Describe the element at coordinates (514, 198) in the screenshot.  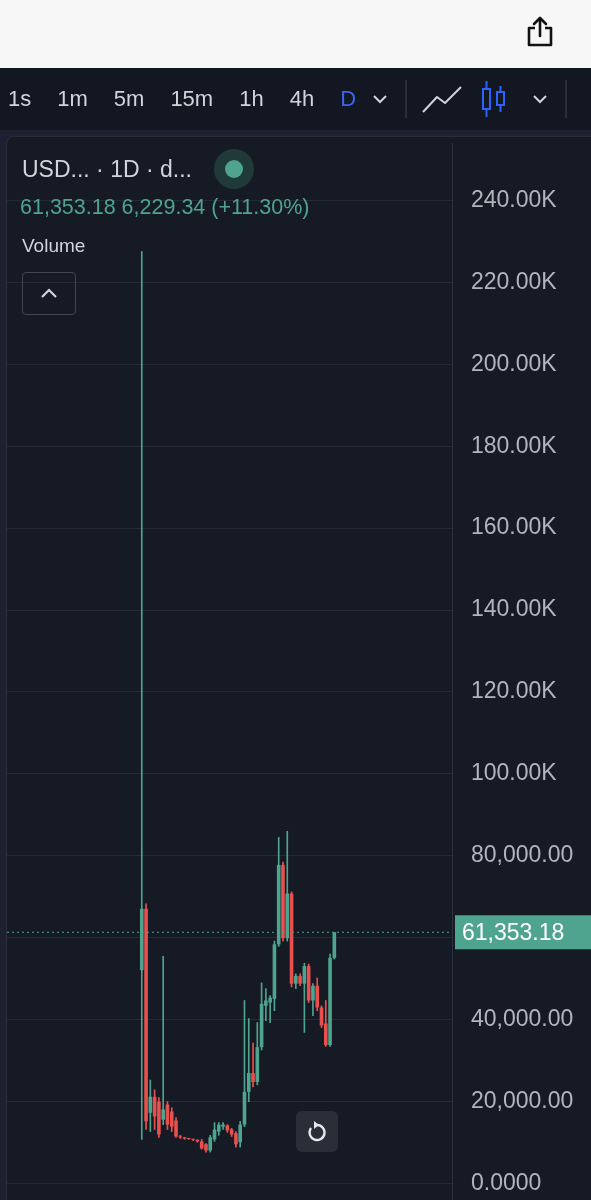
I see `y-tick-label: 240.00K` at that location.